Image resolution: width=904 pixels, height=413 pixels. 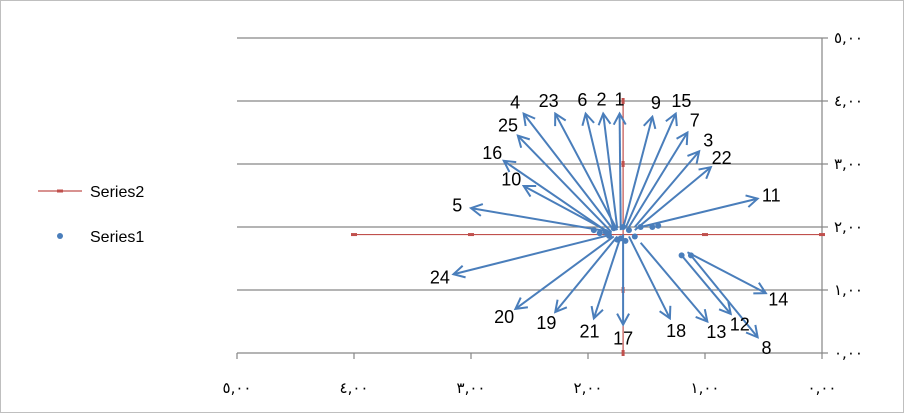 What do you see at coordinates (822, 388) in the screenshot?
I see `x-tick-label: ٠,٠٠` at bounding box center [822, 388].